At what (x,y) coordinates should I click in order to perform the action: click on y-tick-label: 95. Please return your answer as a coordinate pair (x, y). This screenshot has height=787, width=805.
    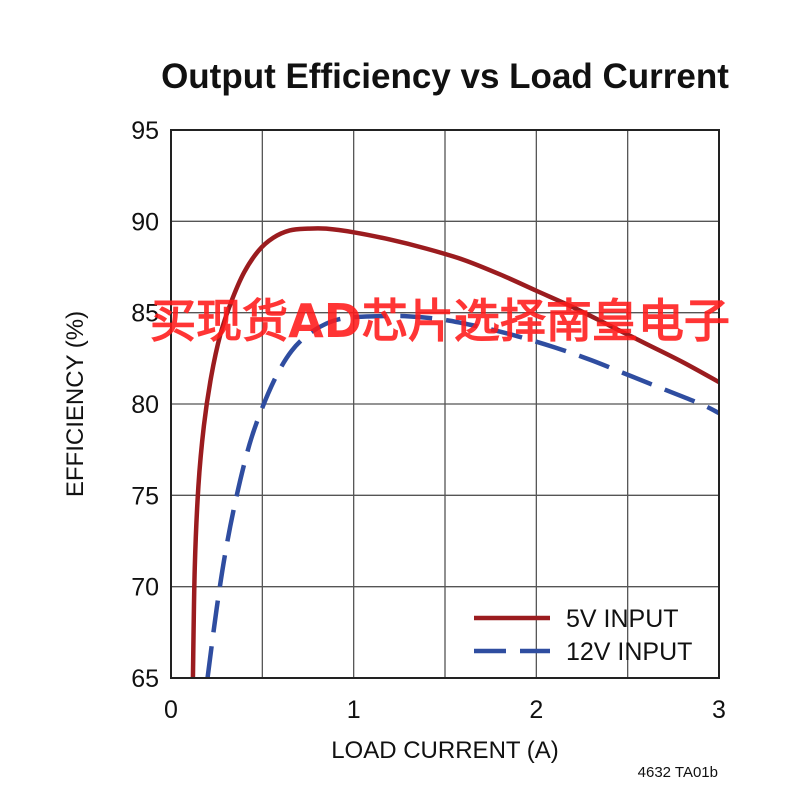
    Looking at the image, I should click on (145, 131).